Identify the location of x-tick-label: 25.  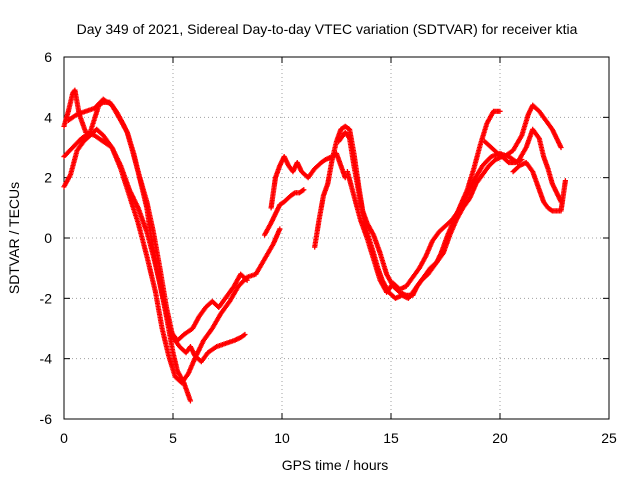
(609, 438).